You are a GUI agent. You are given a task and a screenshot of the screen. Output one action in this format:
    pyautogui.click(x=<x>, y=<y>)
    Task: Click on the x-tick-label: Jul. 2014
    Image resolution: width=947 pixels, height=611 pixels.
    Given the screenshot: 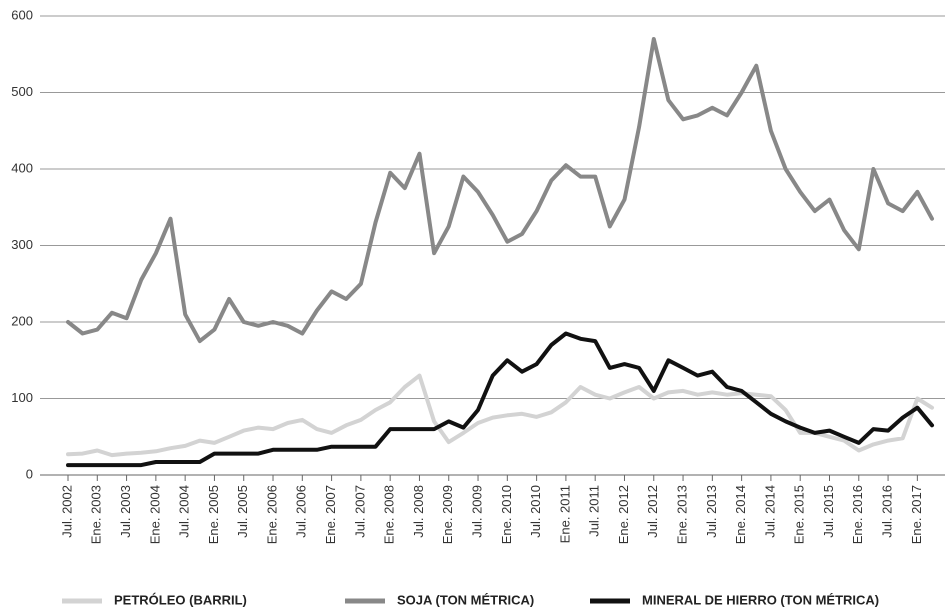 What is the action you would take?
    pyautogui.click(x=769, y=511)
    